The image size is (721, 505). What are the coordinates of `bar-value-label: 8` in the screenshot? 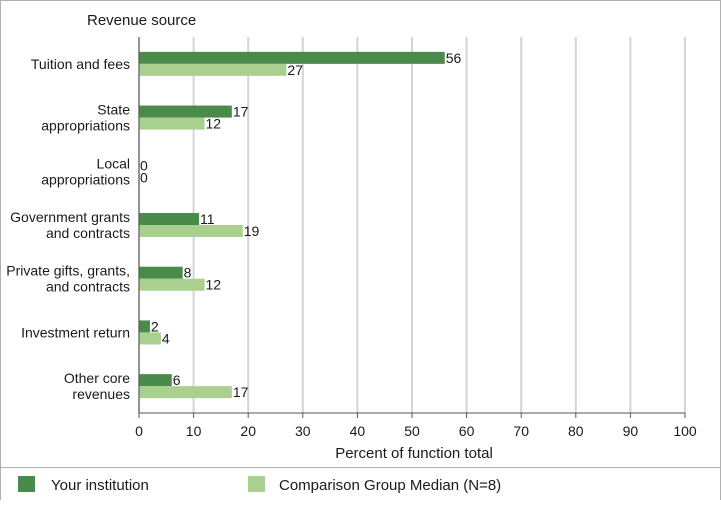 It's located at (188, 273).